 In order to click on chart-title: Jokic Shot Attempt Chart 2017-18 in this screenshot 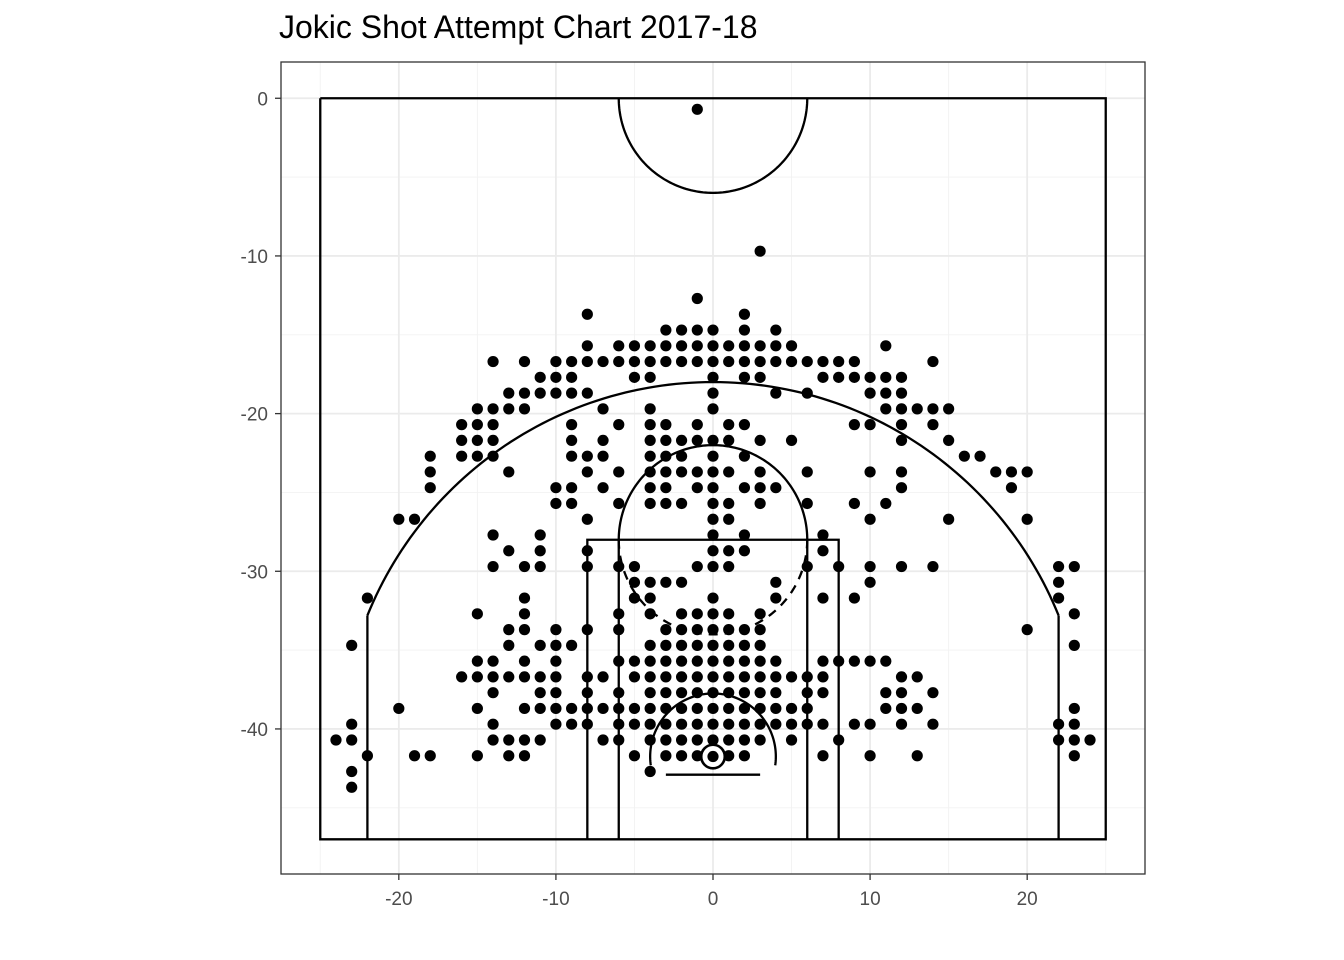, I will do `click(518, 27)`.